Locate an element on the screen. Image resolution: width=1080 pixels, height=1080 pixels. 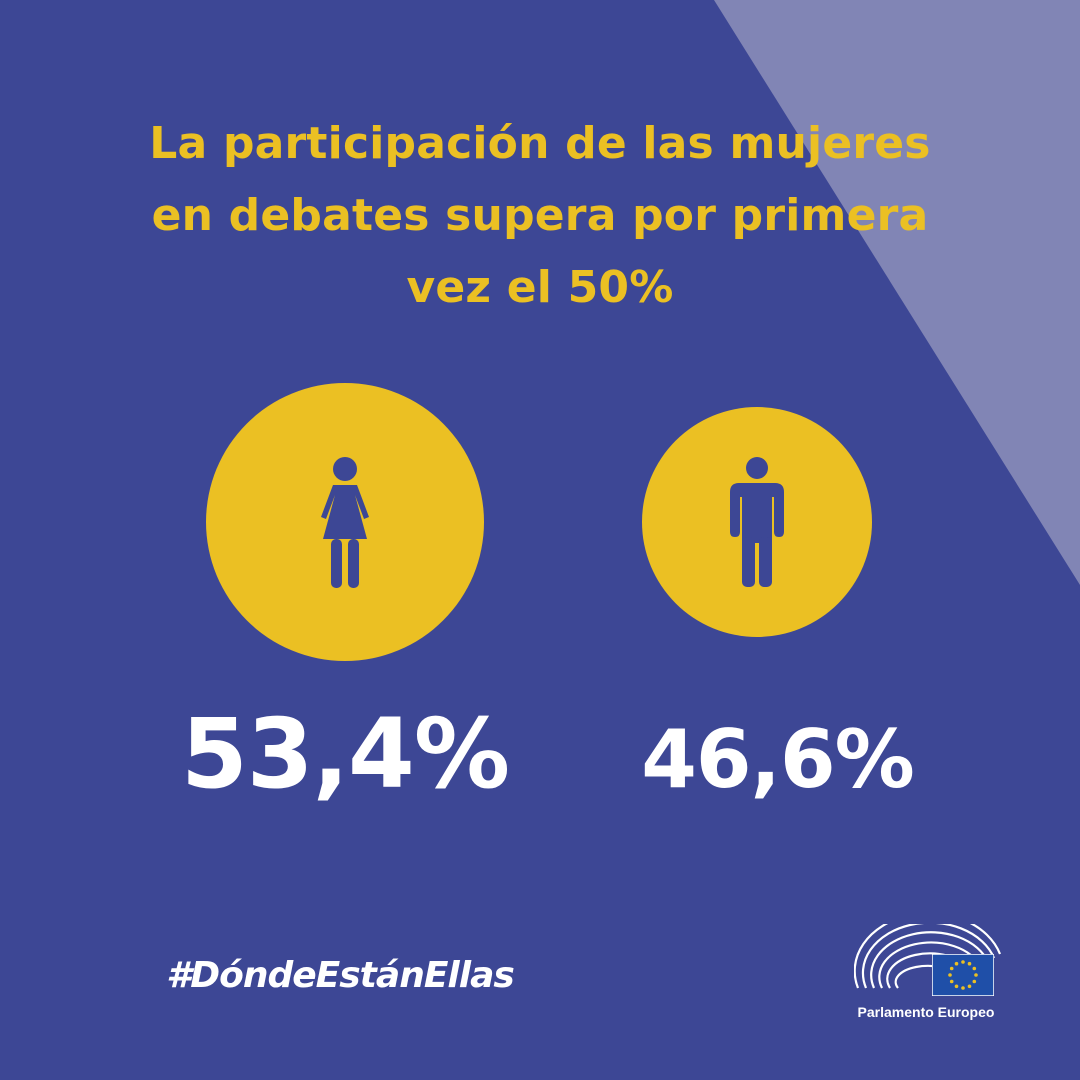
men-circle is located at coordinates (757, 522).